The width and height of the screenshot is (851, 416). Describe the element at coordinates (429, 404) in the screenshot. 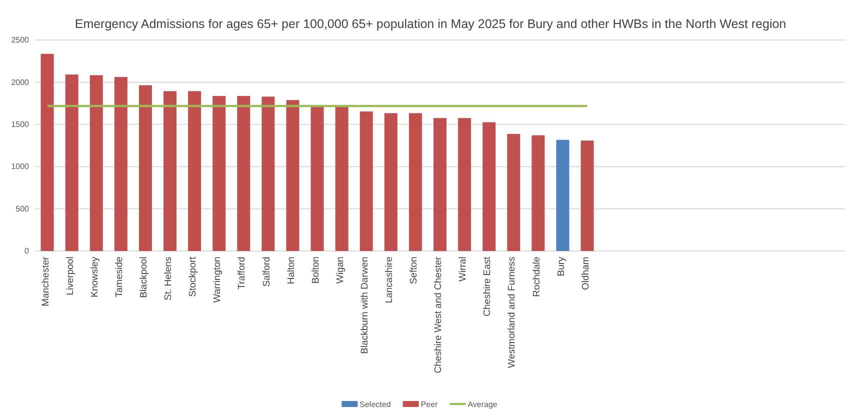

I see `legend-label: Peer` at that location.